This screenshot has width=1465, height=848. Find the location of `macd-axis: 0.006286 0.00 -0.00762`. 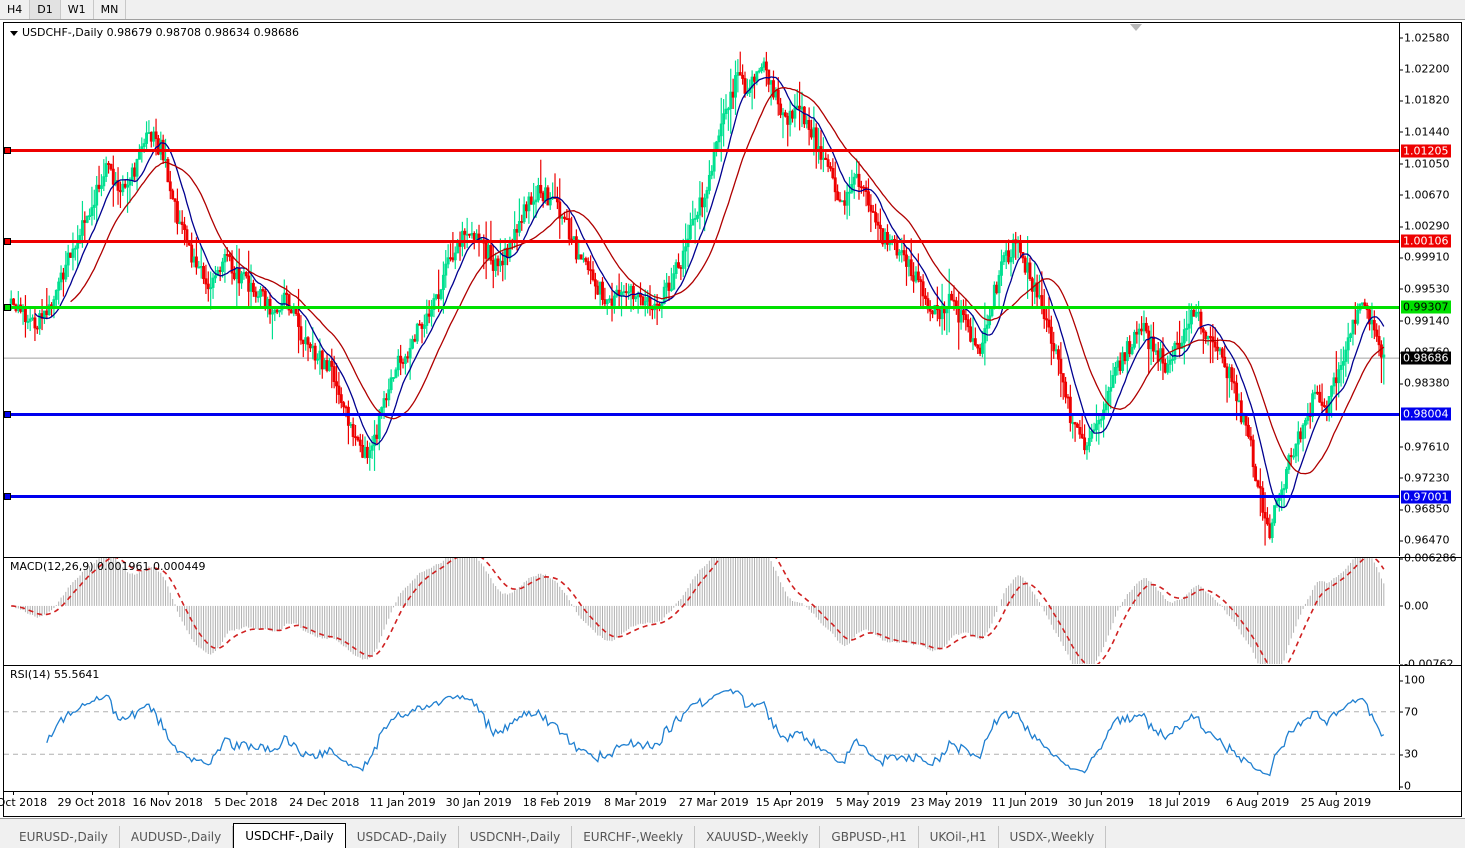

macd-axis: 0.006286 0.00 -0.00762 is located at coordinates (1430, 611).